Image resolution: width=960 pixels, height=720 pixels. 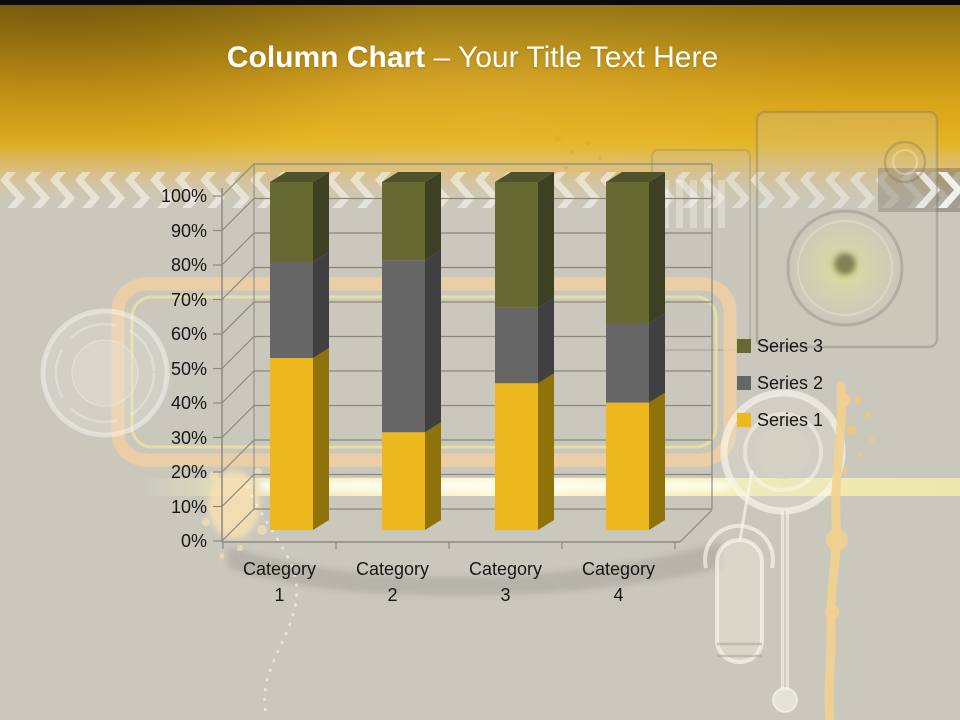 I want to click on bar-segment-front-series1-cat4, so click(x=627, y=466).